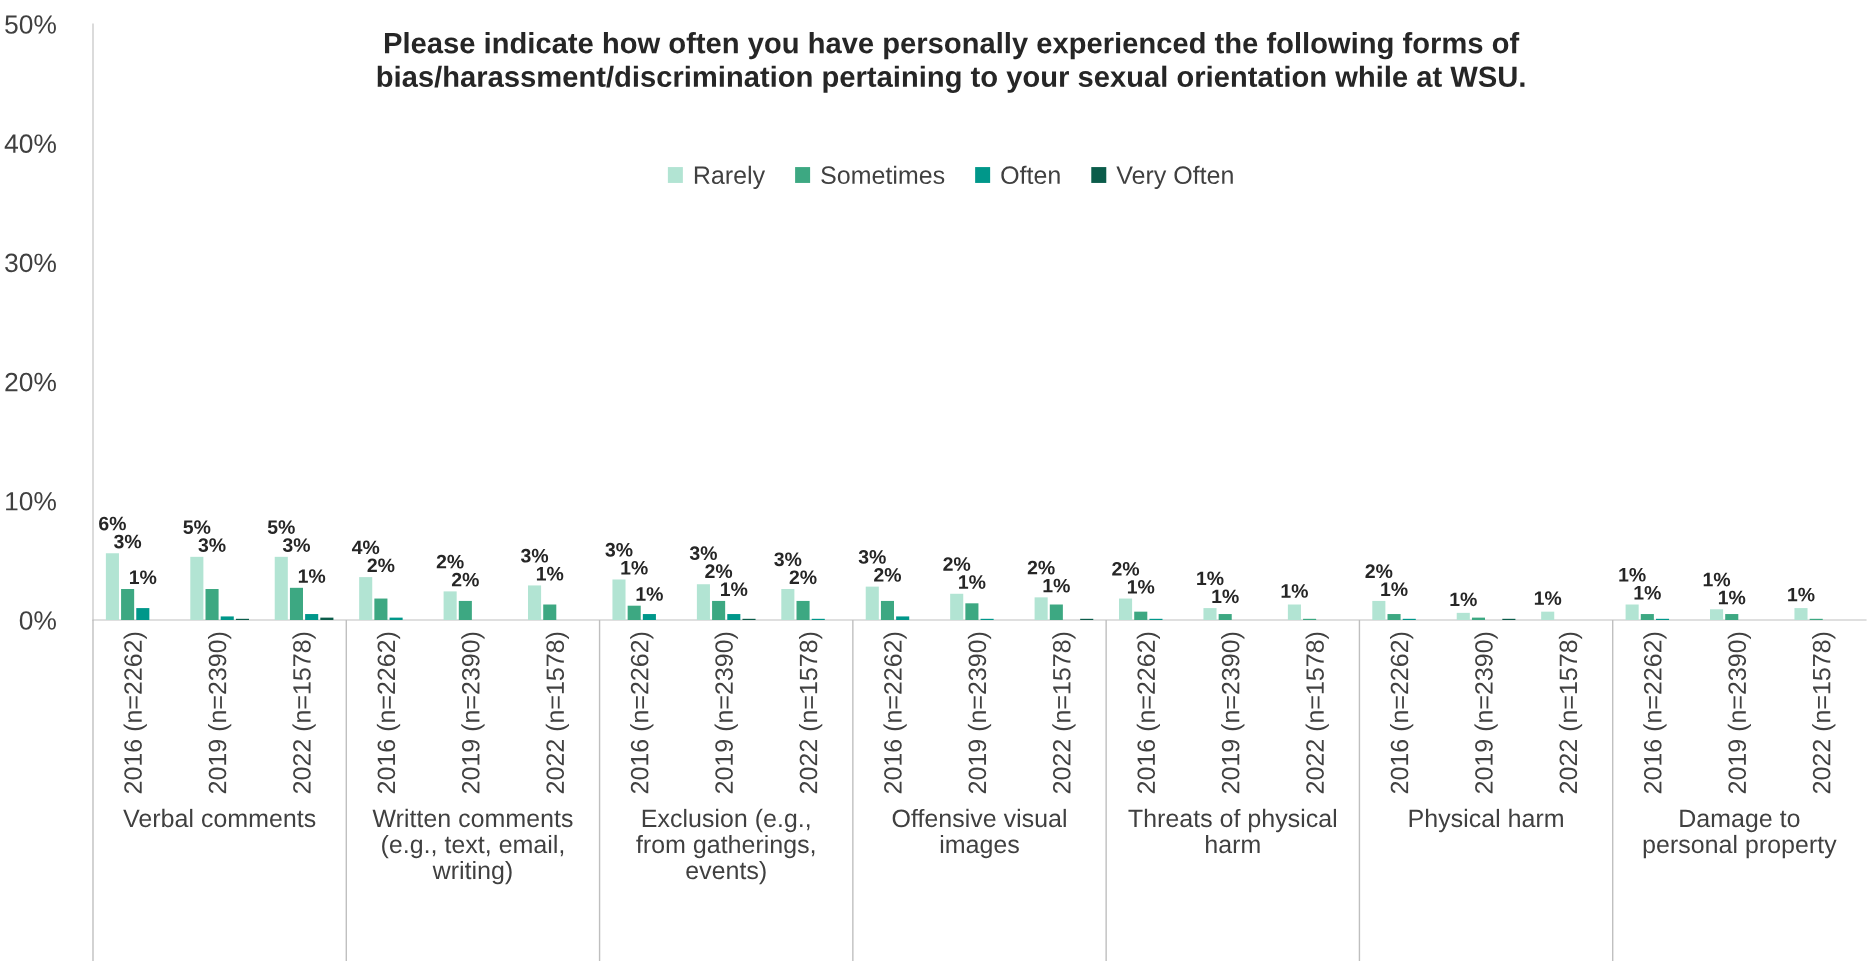 The image size is (1874, 961). Describe the element at coordinates (1030, 175) in the screenshot. I see `legend-label: Often` at that location.